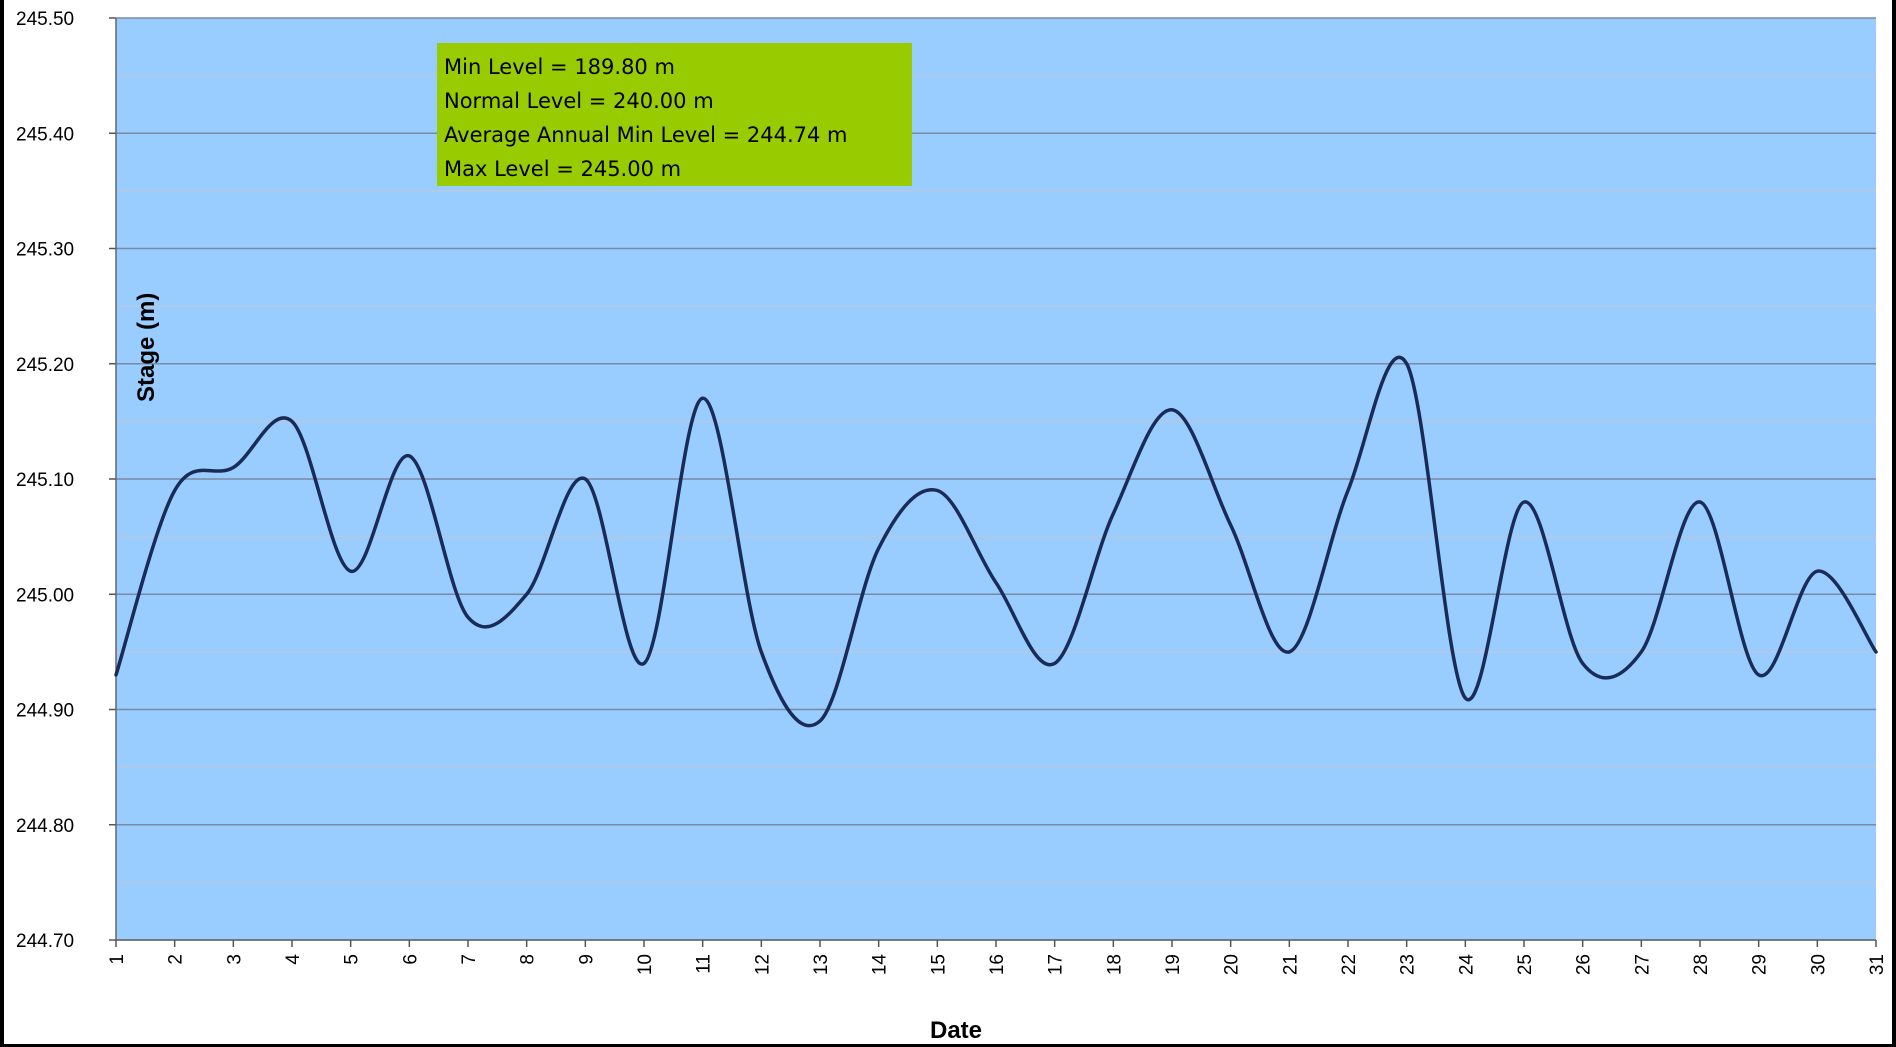  Describe the element at coordinates (997, 964) in the screenshot. I see `x-tick-label: 16` at that location.